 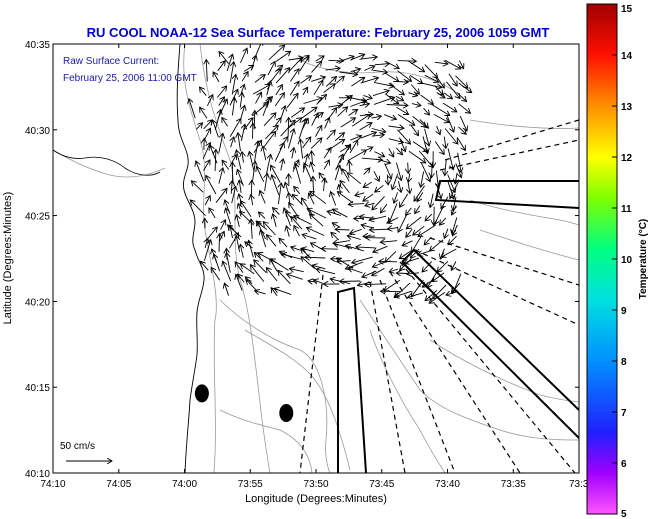 I want to click on colorbar-tick-label: 13, so click(x=627, y=107).